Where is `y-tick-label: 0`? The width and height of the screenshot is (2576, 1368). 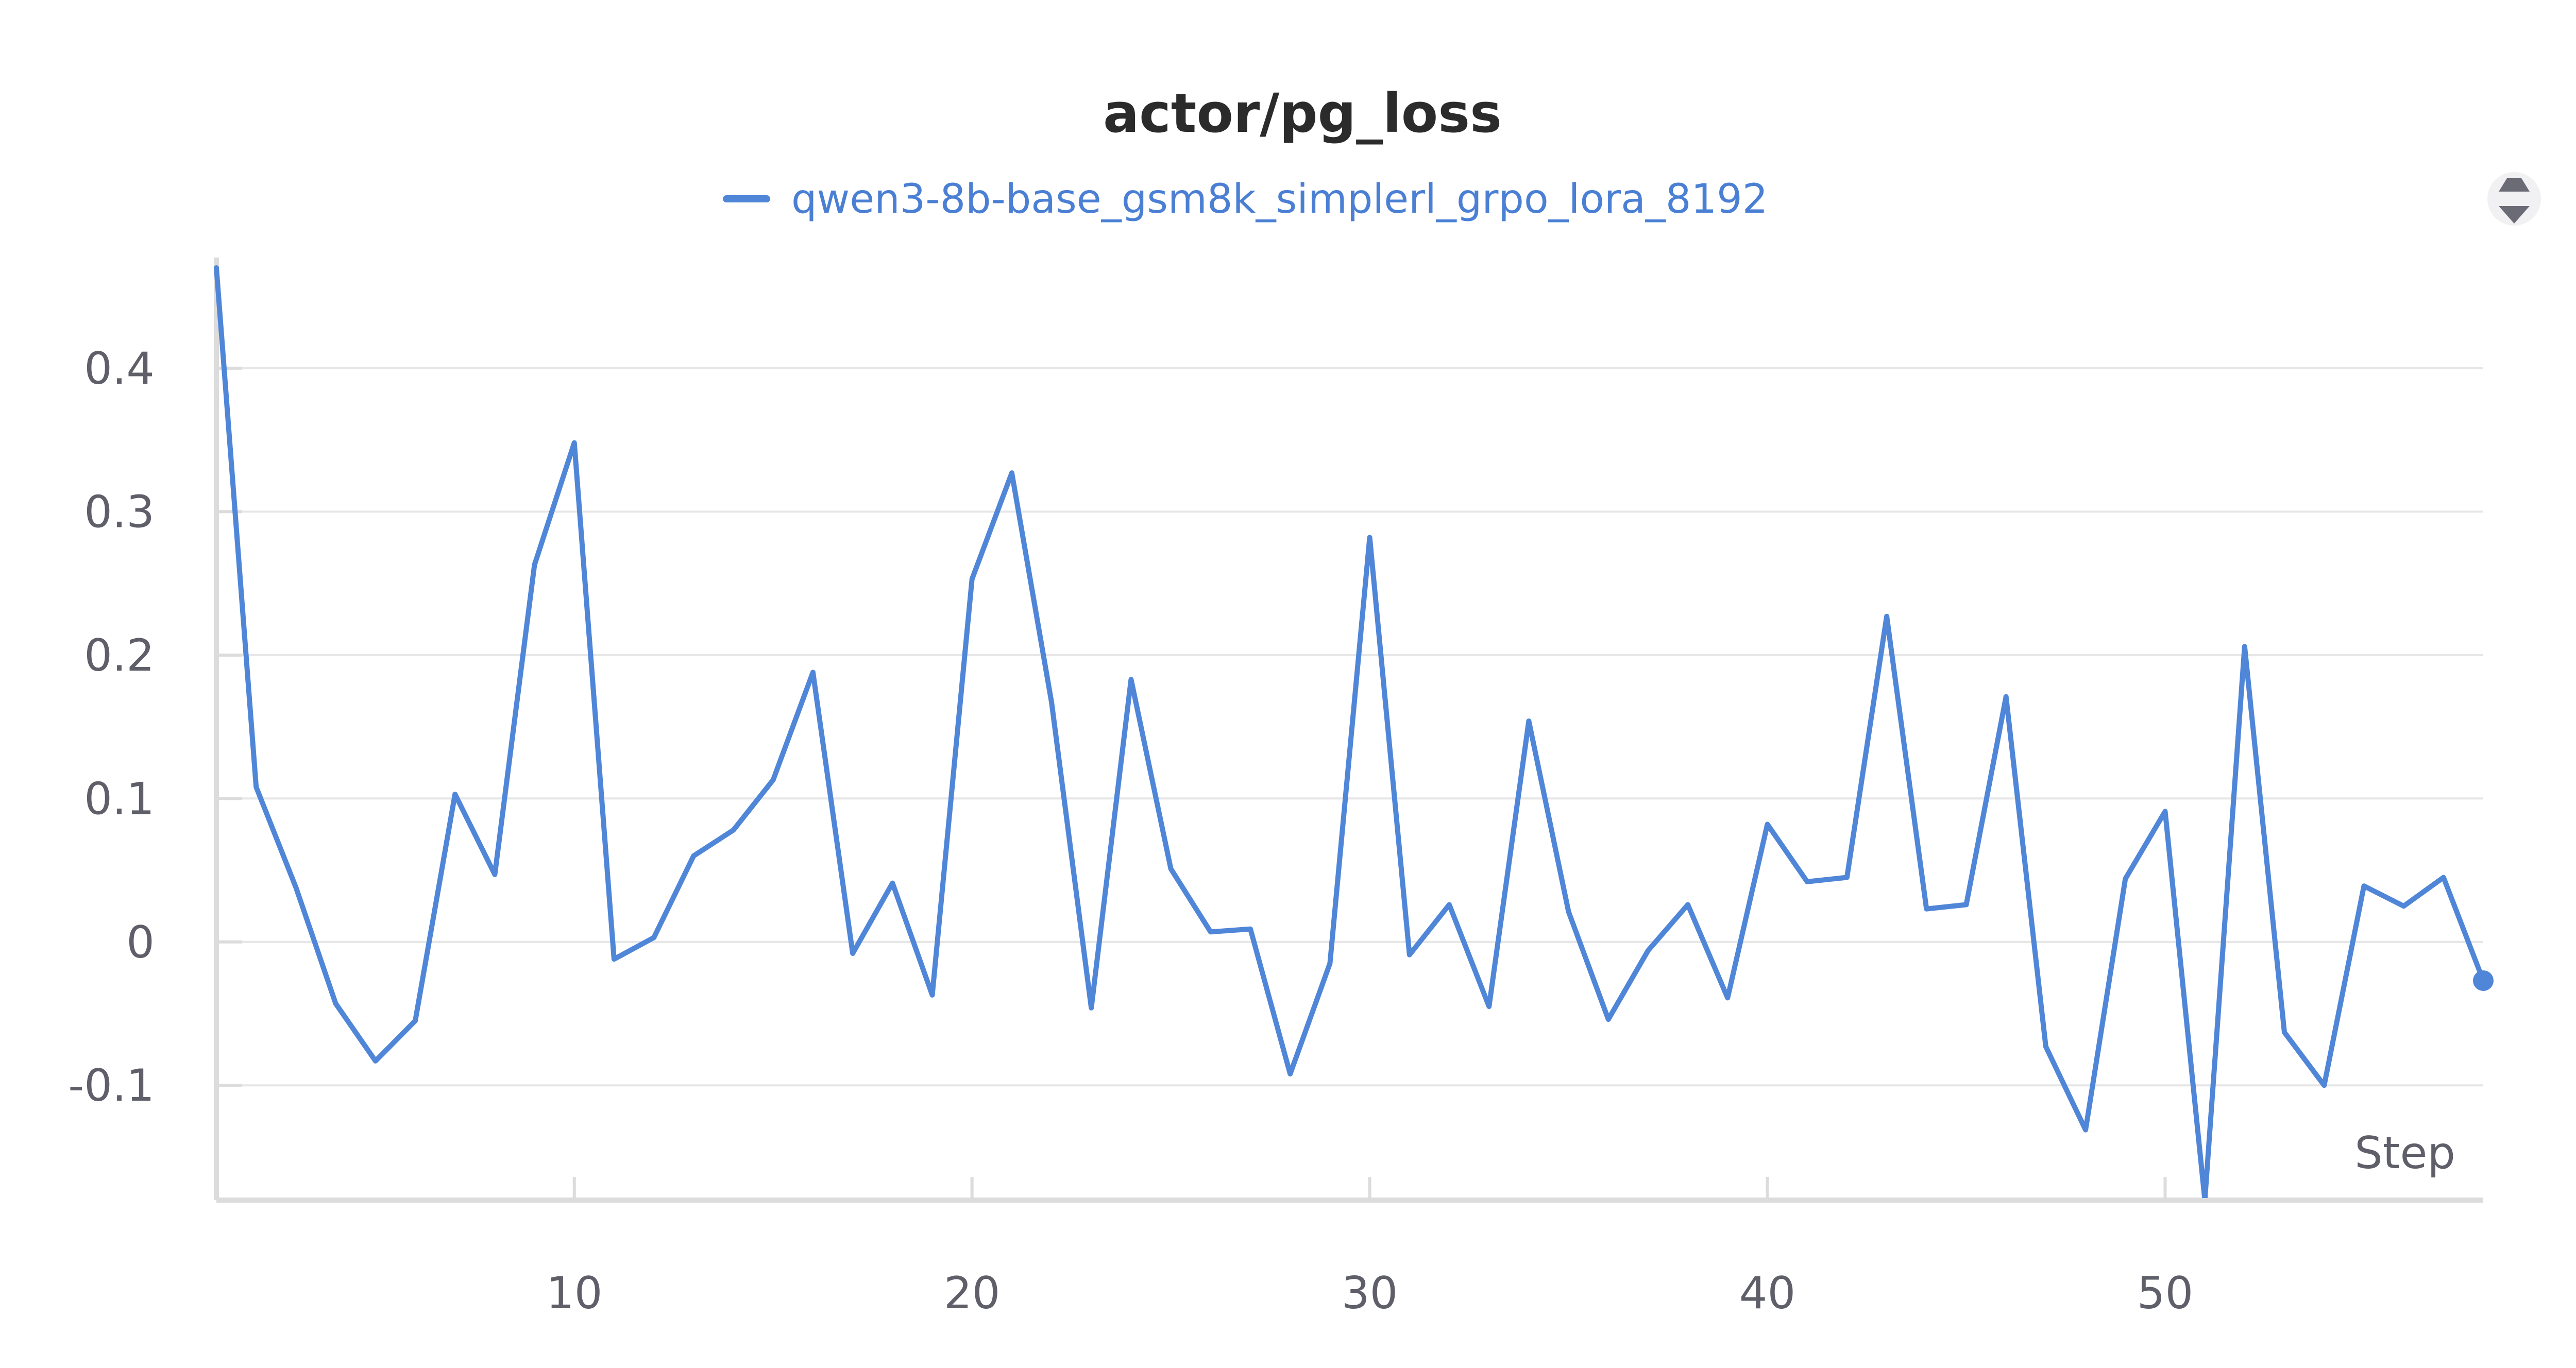
y-tick-label: 0 is located at coordinates (140, 942).